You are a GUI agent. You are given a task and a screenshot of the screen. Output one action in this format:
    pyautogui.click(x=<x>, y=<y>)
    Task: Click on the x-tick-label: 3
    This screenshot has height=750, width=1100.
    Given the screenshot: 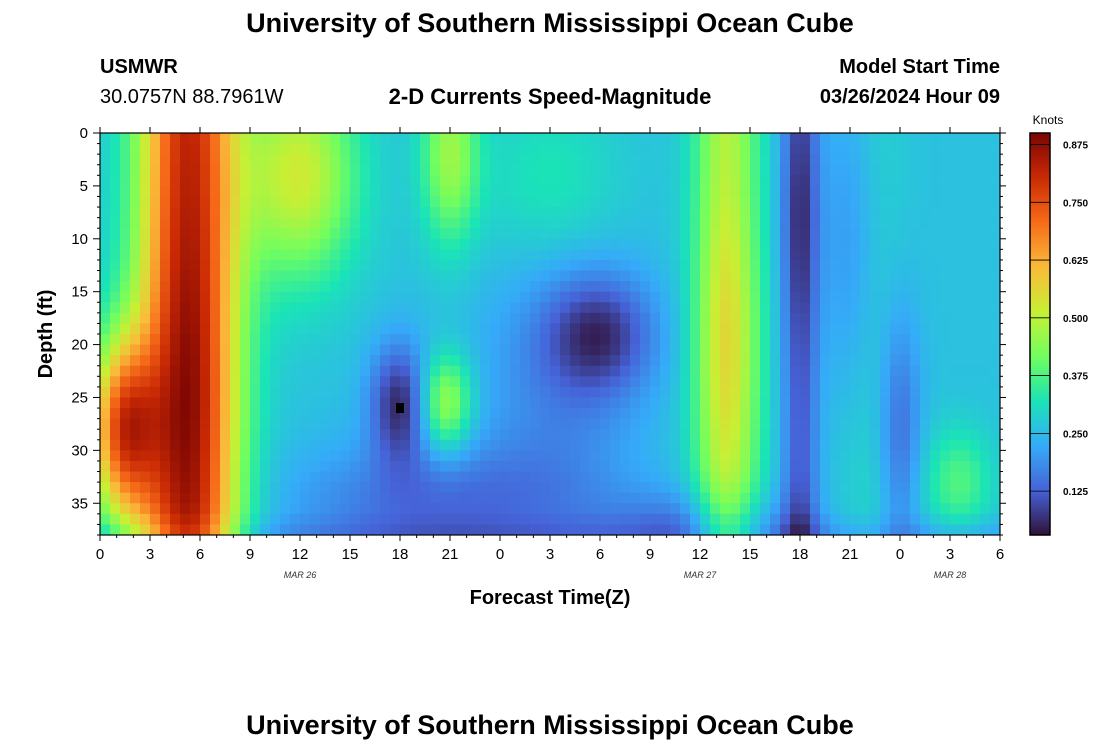 What is the action you would take?
    pyautogui.click(x=550, y=554)
    